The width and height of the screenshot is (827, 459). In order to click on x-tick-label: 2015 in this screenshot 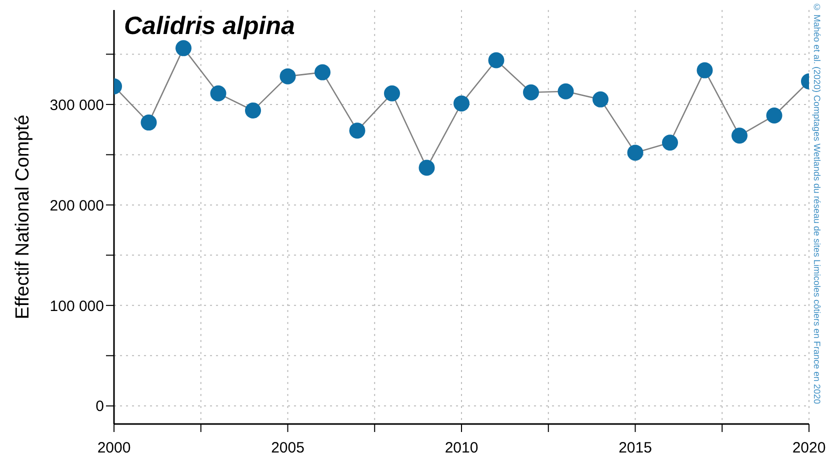, I will do `click(635, 448)`.